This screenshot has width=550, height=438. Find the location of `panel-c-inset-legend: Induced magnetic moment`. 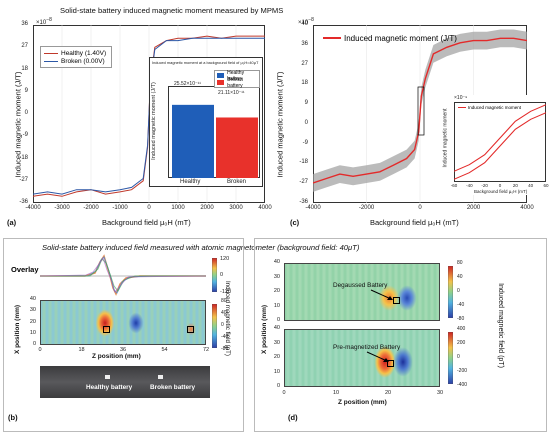

panel-c-inset-legend: Induced magnetic moment is located at coordinates (489, 107).